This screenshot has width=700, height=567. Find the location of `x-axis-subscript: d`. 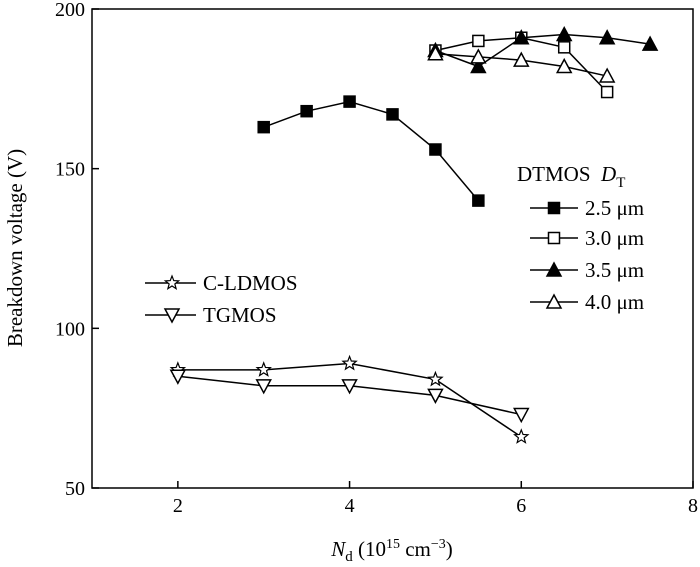

x-axis-subscript: d is located at coordinates (349, 557).